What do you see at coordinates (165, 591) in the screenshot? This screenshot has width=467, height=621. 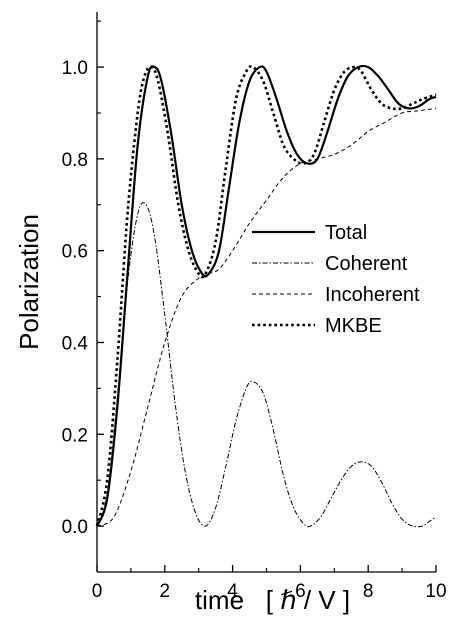 I see `x-tick-label: 2` at bounding box center [165, 591].